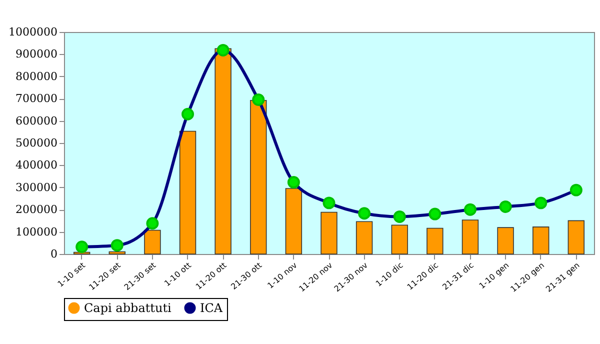 The height and width of the screenshot is (344, 600). I want to click on y-tick-label: 400000, so click(37, 165).